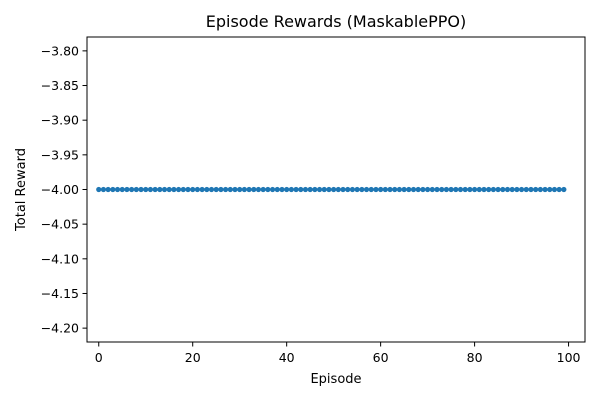  What do you see at coordinates (60, 85) in the screenshot?
I see `y-tick-label: −3.85` at bounding box center [60, 85].